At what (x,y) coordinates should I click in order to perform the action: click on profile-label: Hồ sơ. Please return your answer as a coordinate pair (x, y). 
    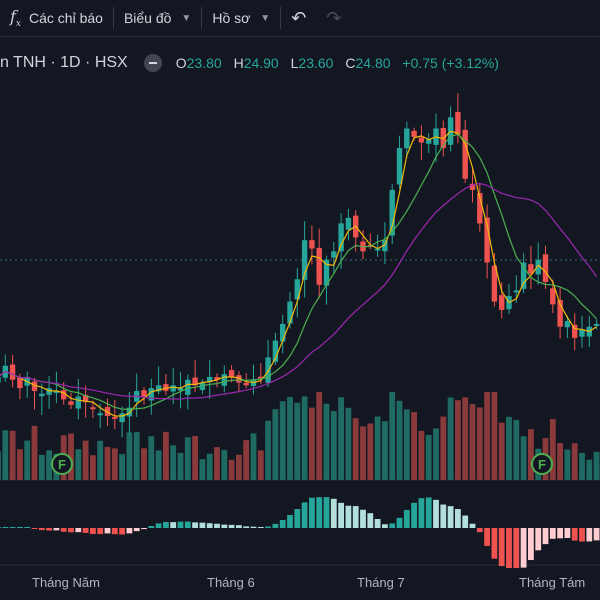
    Looking at the image, I should click on (231, 18).